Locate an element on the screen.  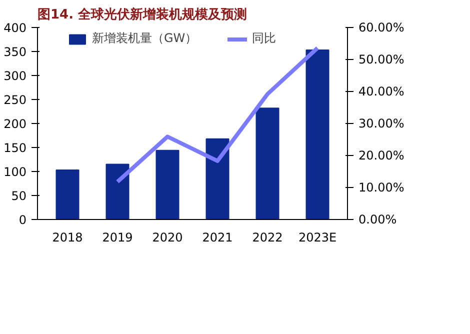
x-tick-label: 2020 is located at coordinates (167, 237).